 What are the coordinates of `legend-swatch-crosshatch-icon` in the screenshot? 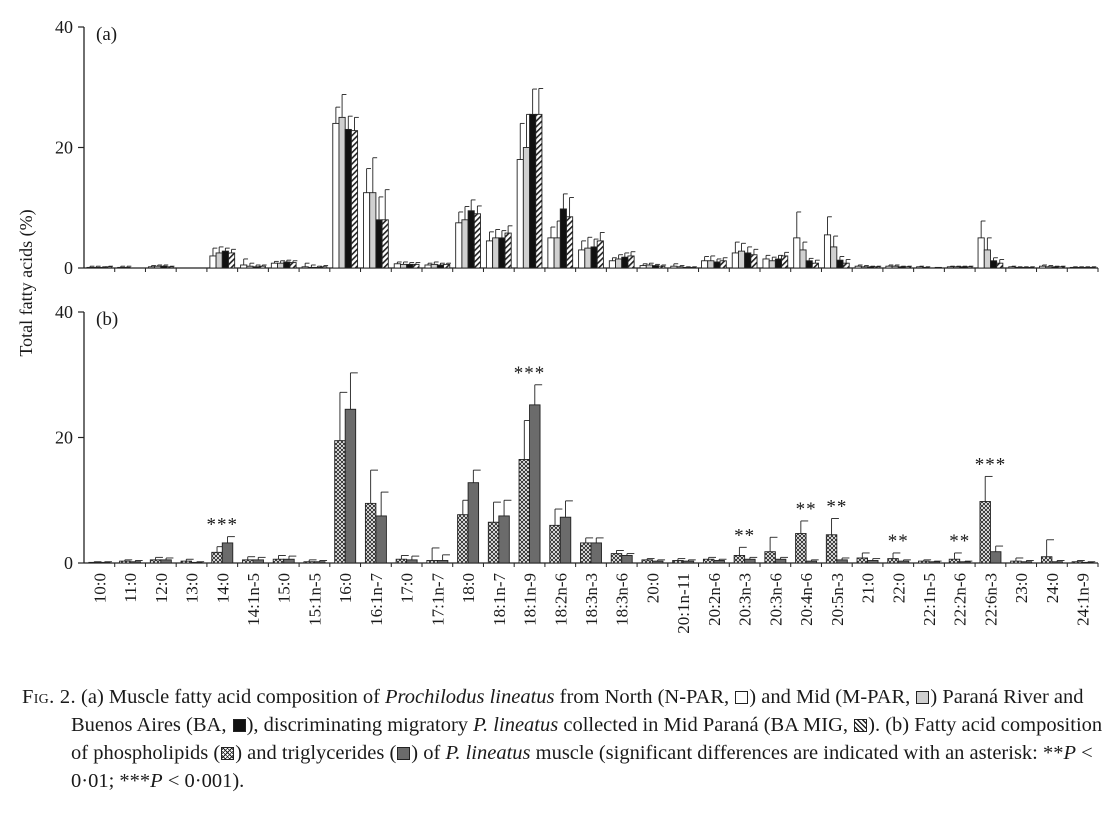 It's located at (228, 753).